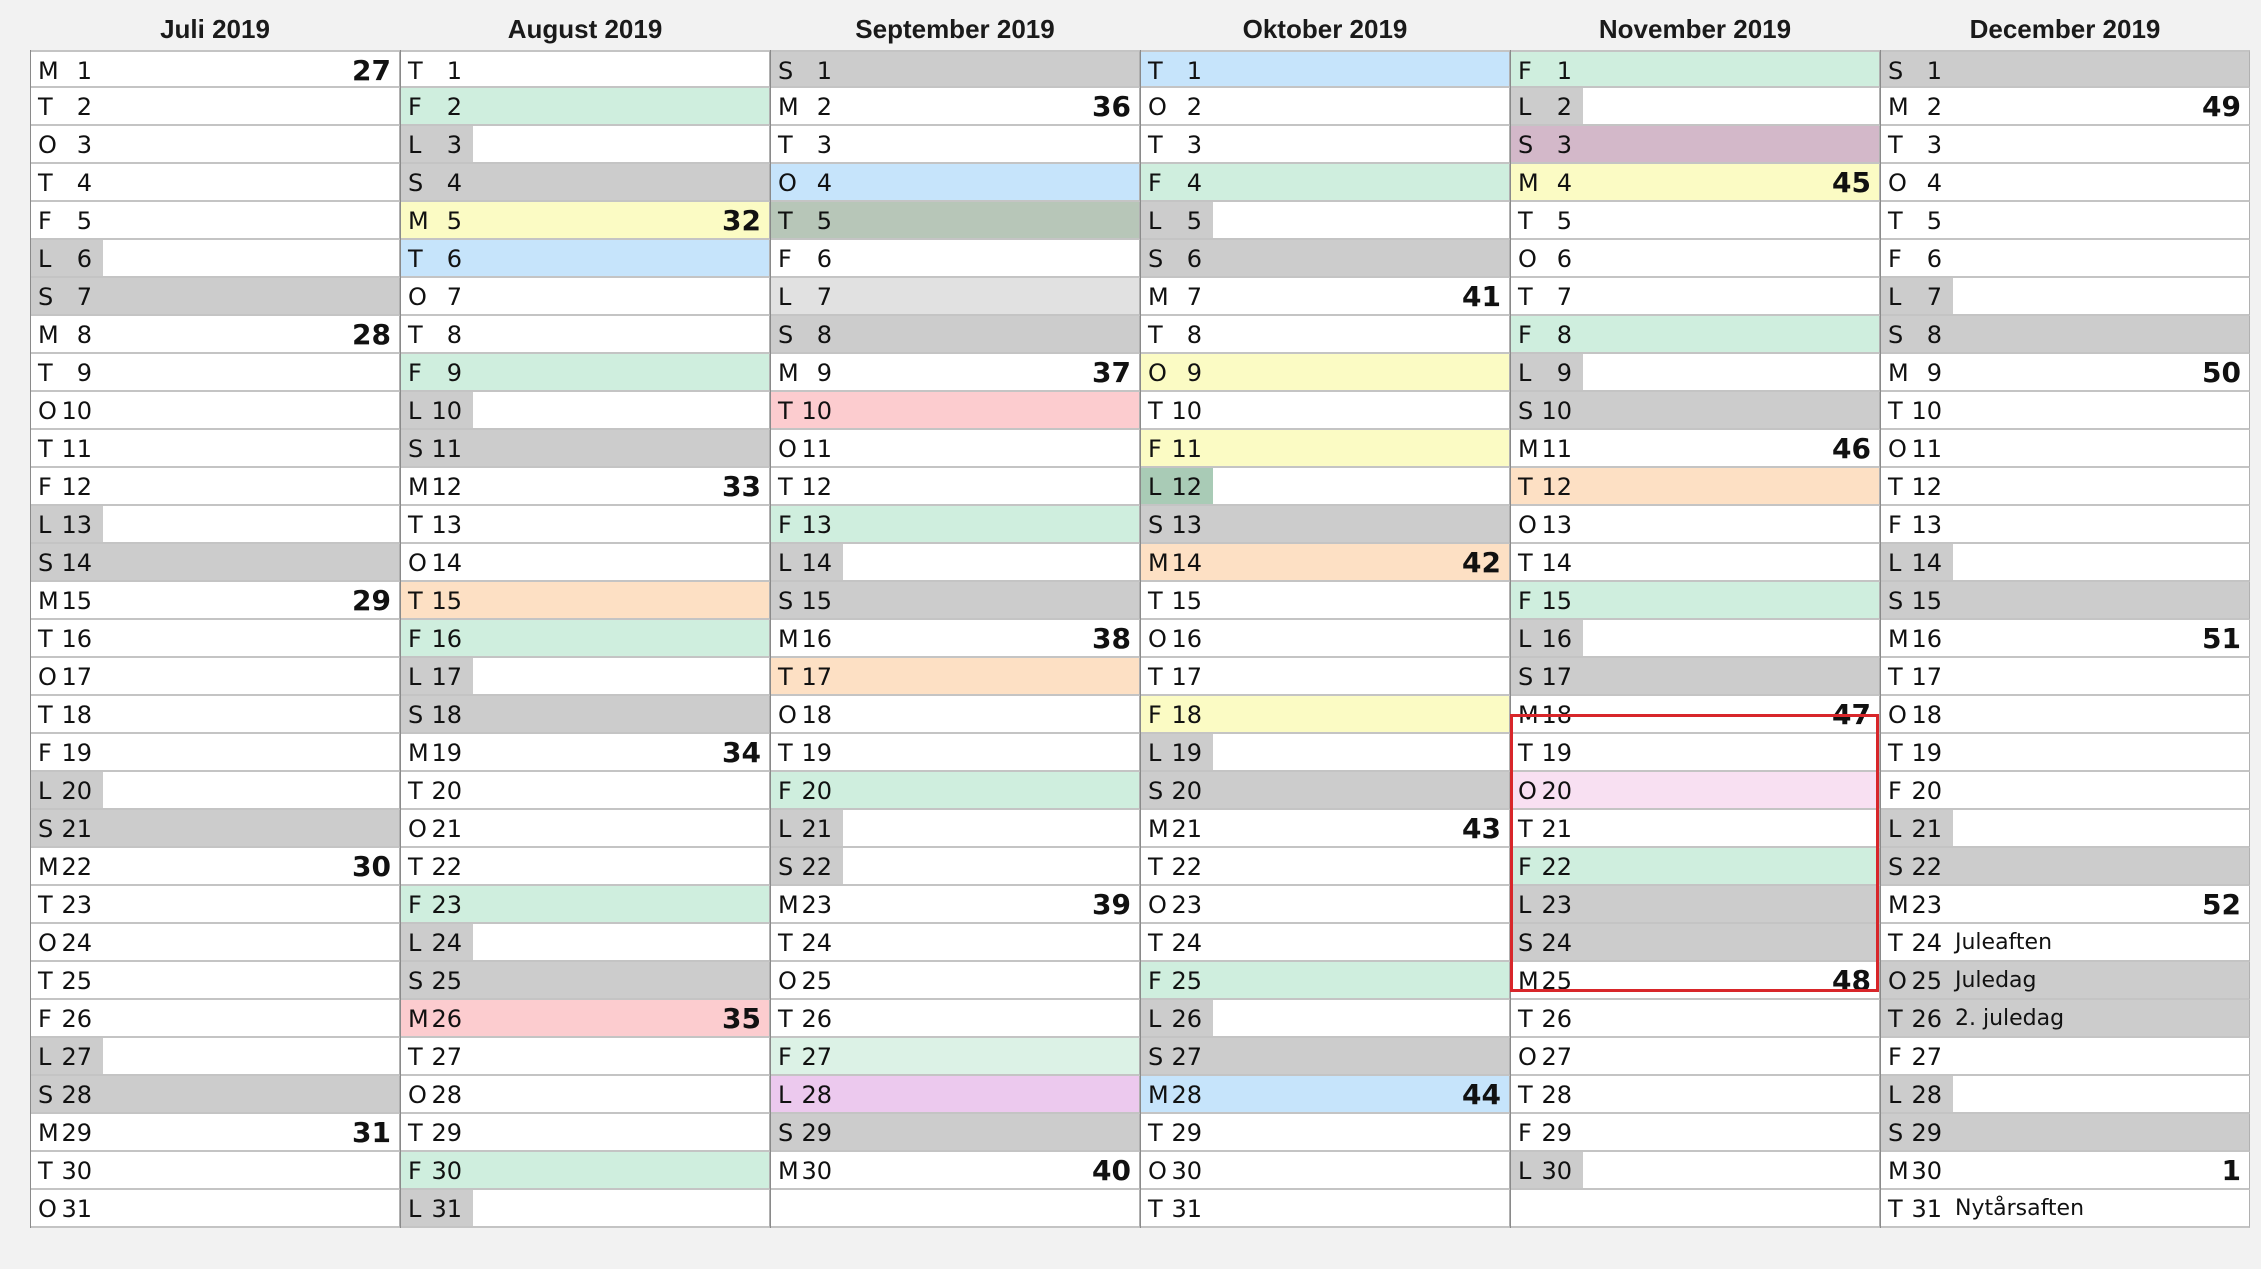 This screenshot has width=2261, height=1269. What do you see at coordinates (215, 1171) in the screenshot?
I see `day-cell: T 30` at bounding box center [215, 1171].